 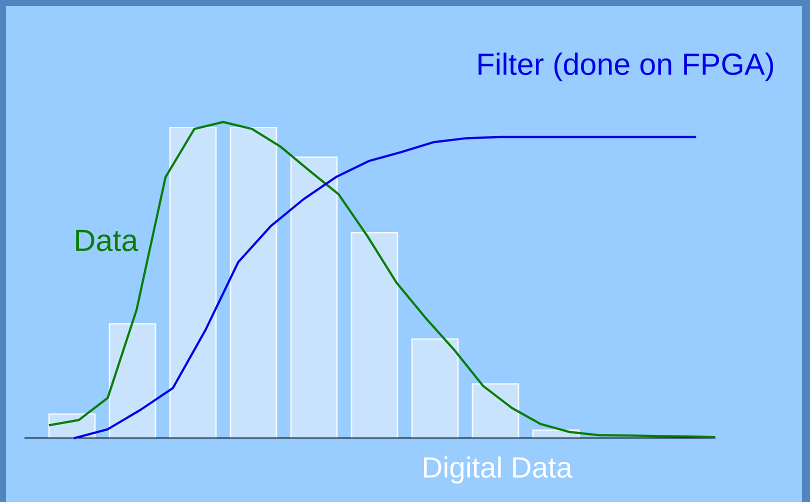 What do you see at coordinates (107, 241) in the screenshot?
I see `series-label: Data` at bounding box center [107, 241].